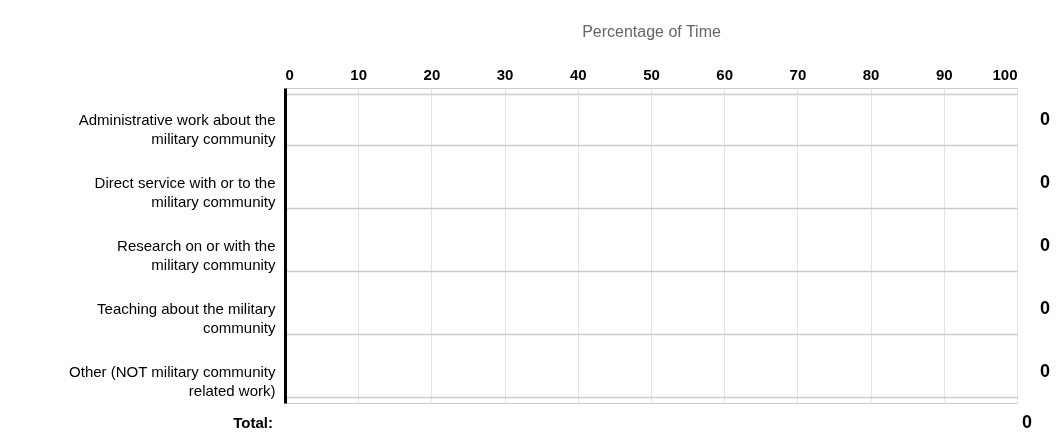 Image resolution: width=1057 pixels, height=436 pixels. What do you see at coordinates (186, 318) in the screenshot?
I see `y-tick-label: Teaching about the military community` at bounding box center [186, 318].